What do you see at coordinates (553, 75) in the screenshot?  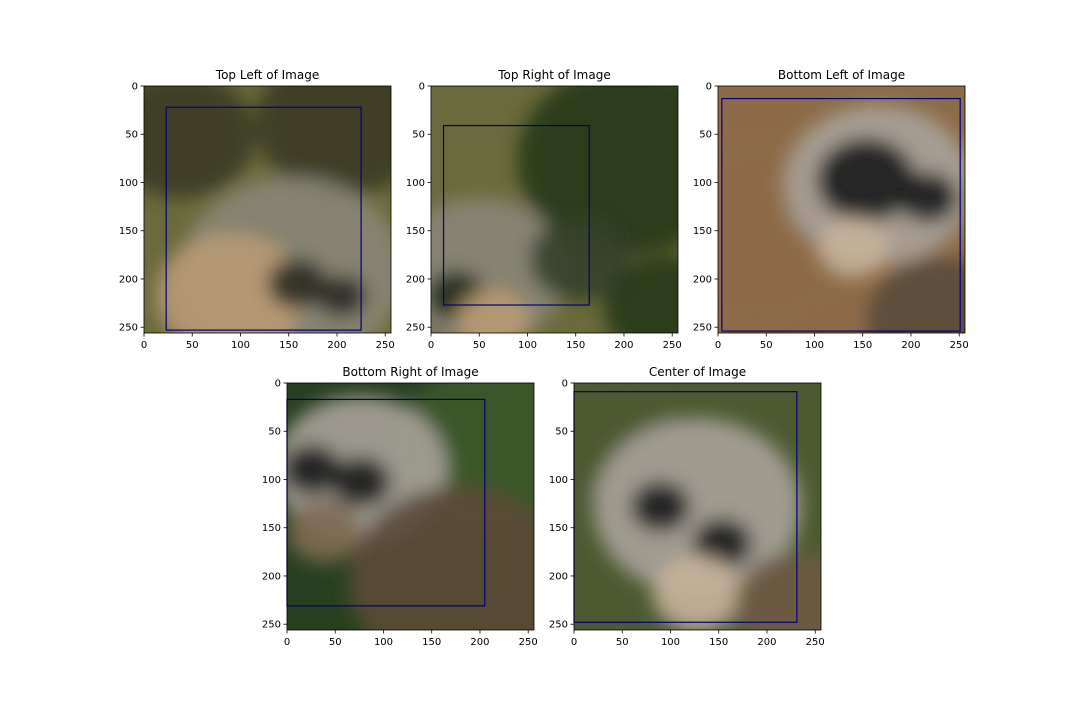 I see `subplot-title: Top Right of Image` at bounding box center [553, 75].